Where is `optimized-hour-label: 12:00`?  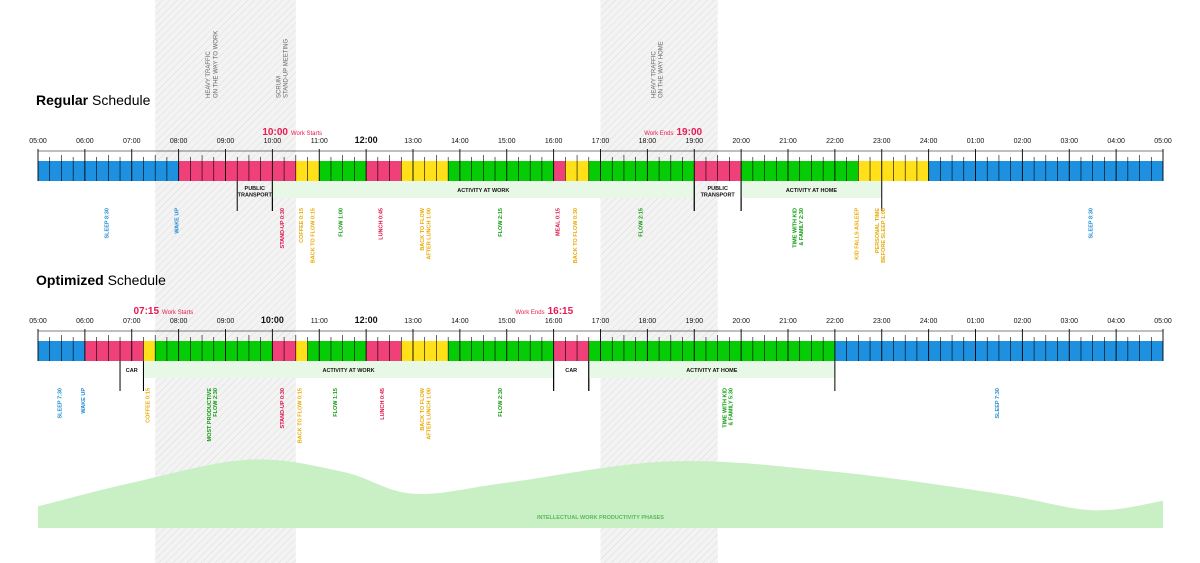
optimized-hour-label: 12:00 is located at coordinates (366, 320).